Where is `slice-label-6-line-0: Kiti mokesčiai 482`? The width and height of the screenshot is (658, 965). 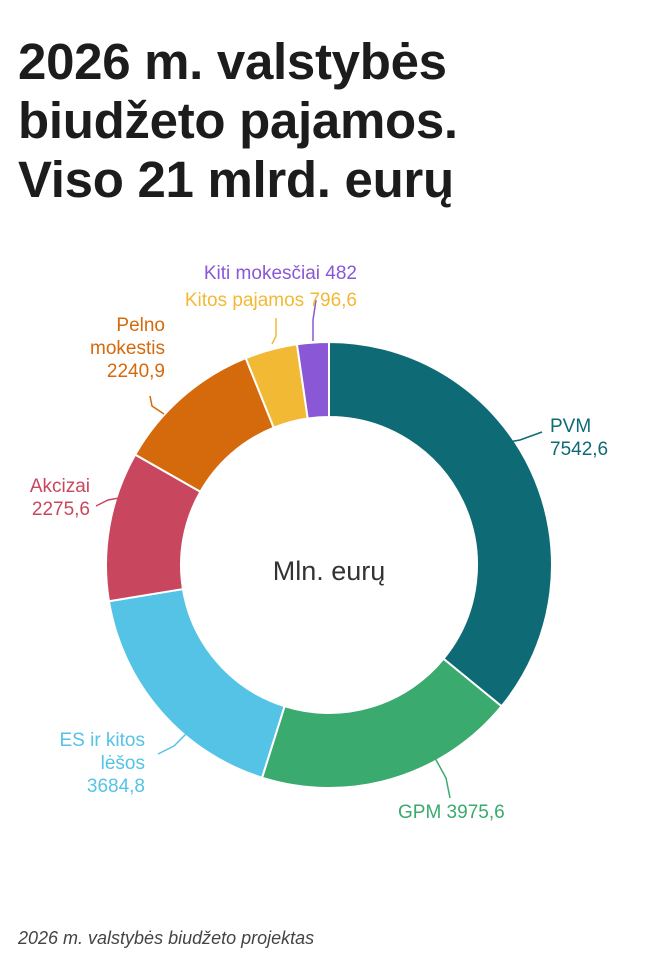 slice-label-6-line-0: Kiti mokesčiai 482 is located at coordinates (280, 273).